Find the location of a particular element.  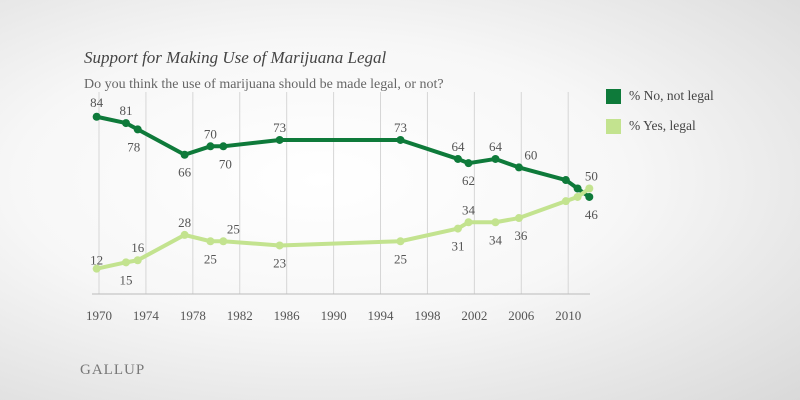

legend-label-yes: % Yes, legal is located at coordinates (662, 125).